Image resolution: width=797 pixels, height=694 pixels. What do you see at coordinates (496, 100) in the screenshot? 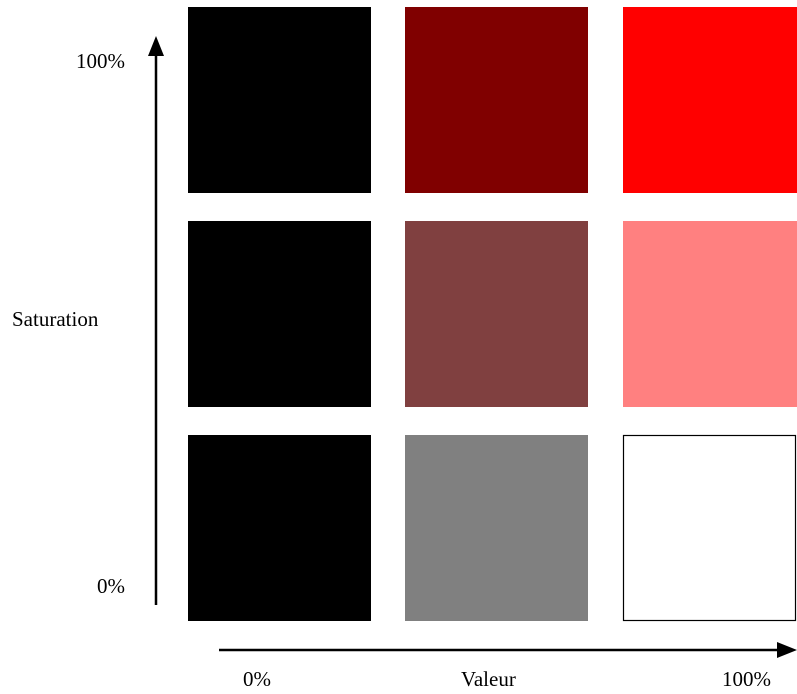
I see `swatch-sat100-val50` at bounding box center [496, 100].